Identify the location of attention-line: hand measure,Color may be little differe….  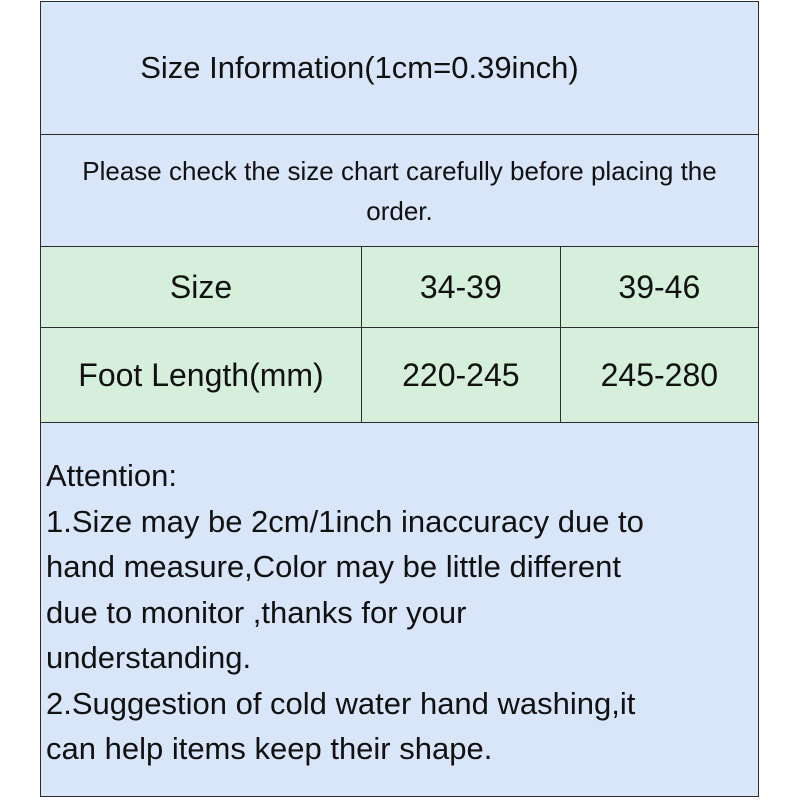
(333, 566).